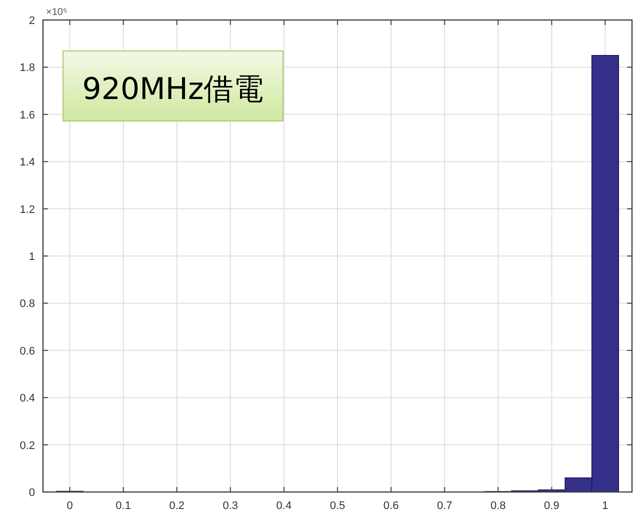 The height and width of the screenshot is (512, 635). I want to click on x-tick-label: 0.8, so click(498, 506).